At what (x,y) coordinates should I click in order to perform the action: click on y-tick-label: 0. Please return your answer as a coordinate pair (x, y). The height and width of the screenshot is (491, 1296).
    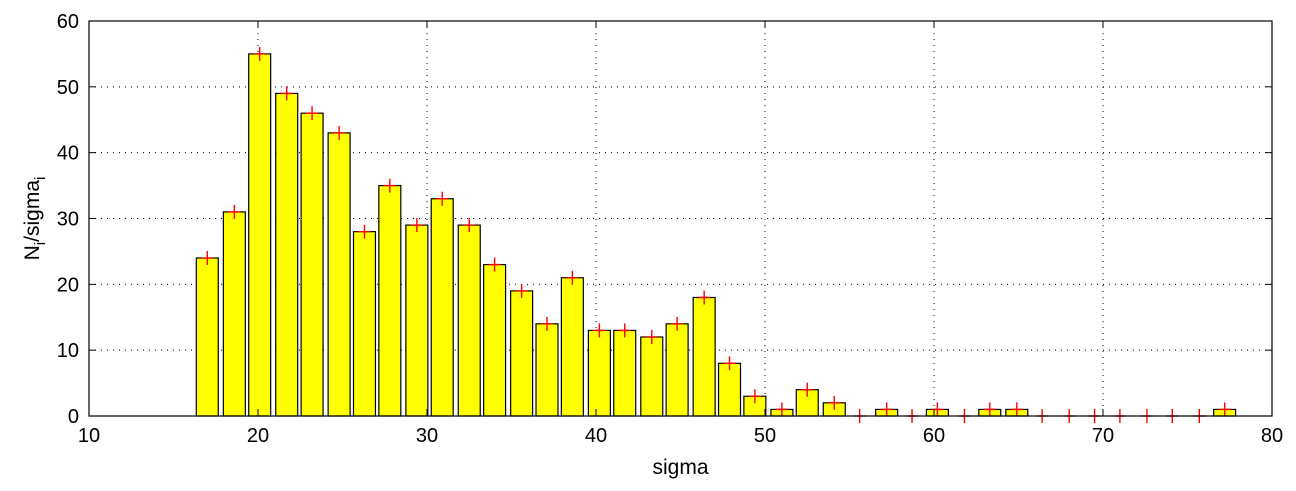
    Looking at the image, I should click on (73, 417).